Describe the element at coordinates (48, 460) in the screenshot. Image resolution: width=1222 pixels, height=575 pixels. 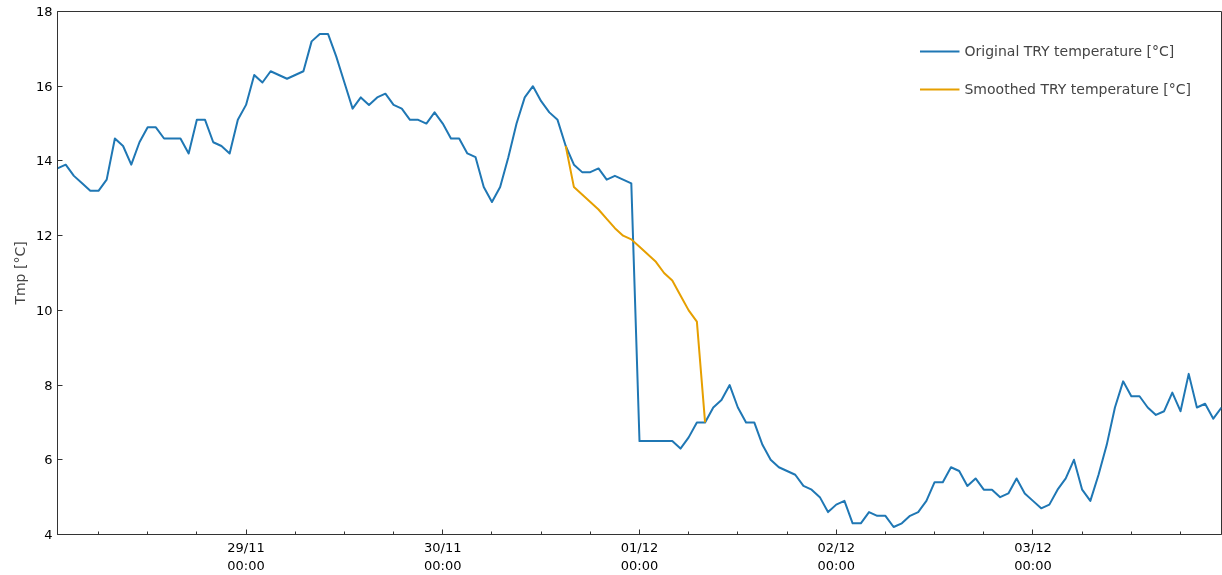
I see `y-tick-label: 6` at that location.